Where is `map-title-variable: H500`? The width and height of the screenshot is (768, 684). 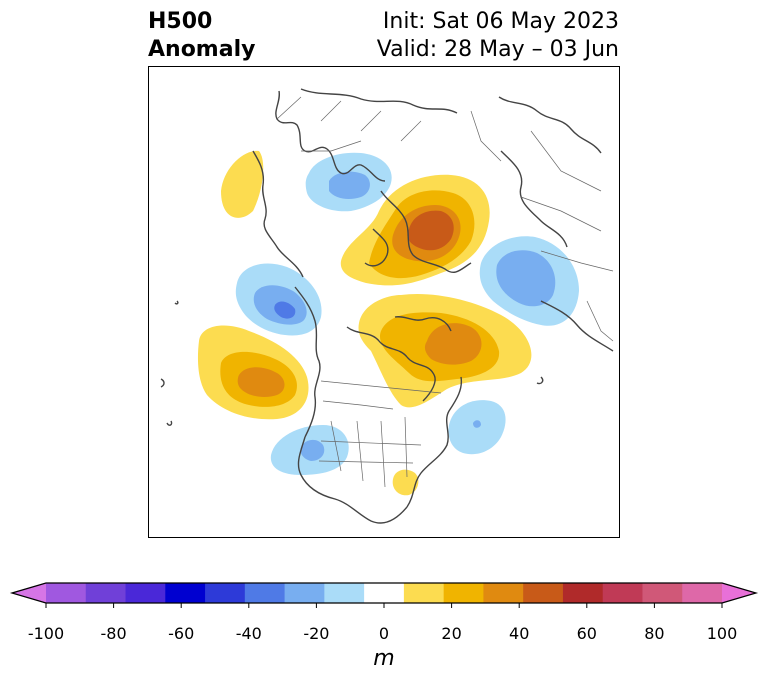 map-title-variable: H500 is located at coordinates (180, 21).